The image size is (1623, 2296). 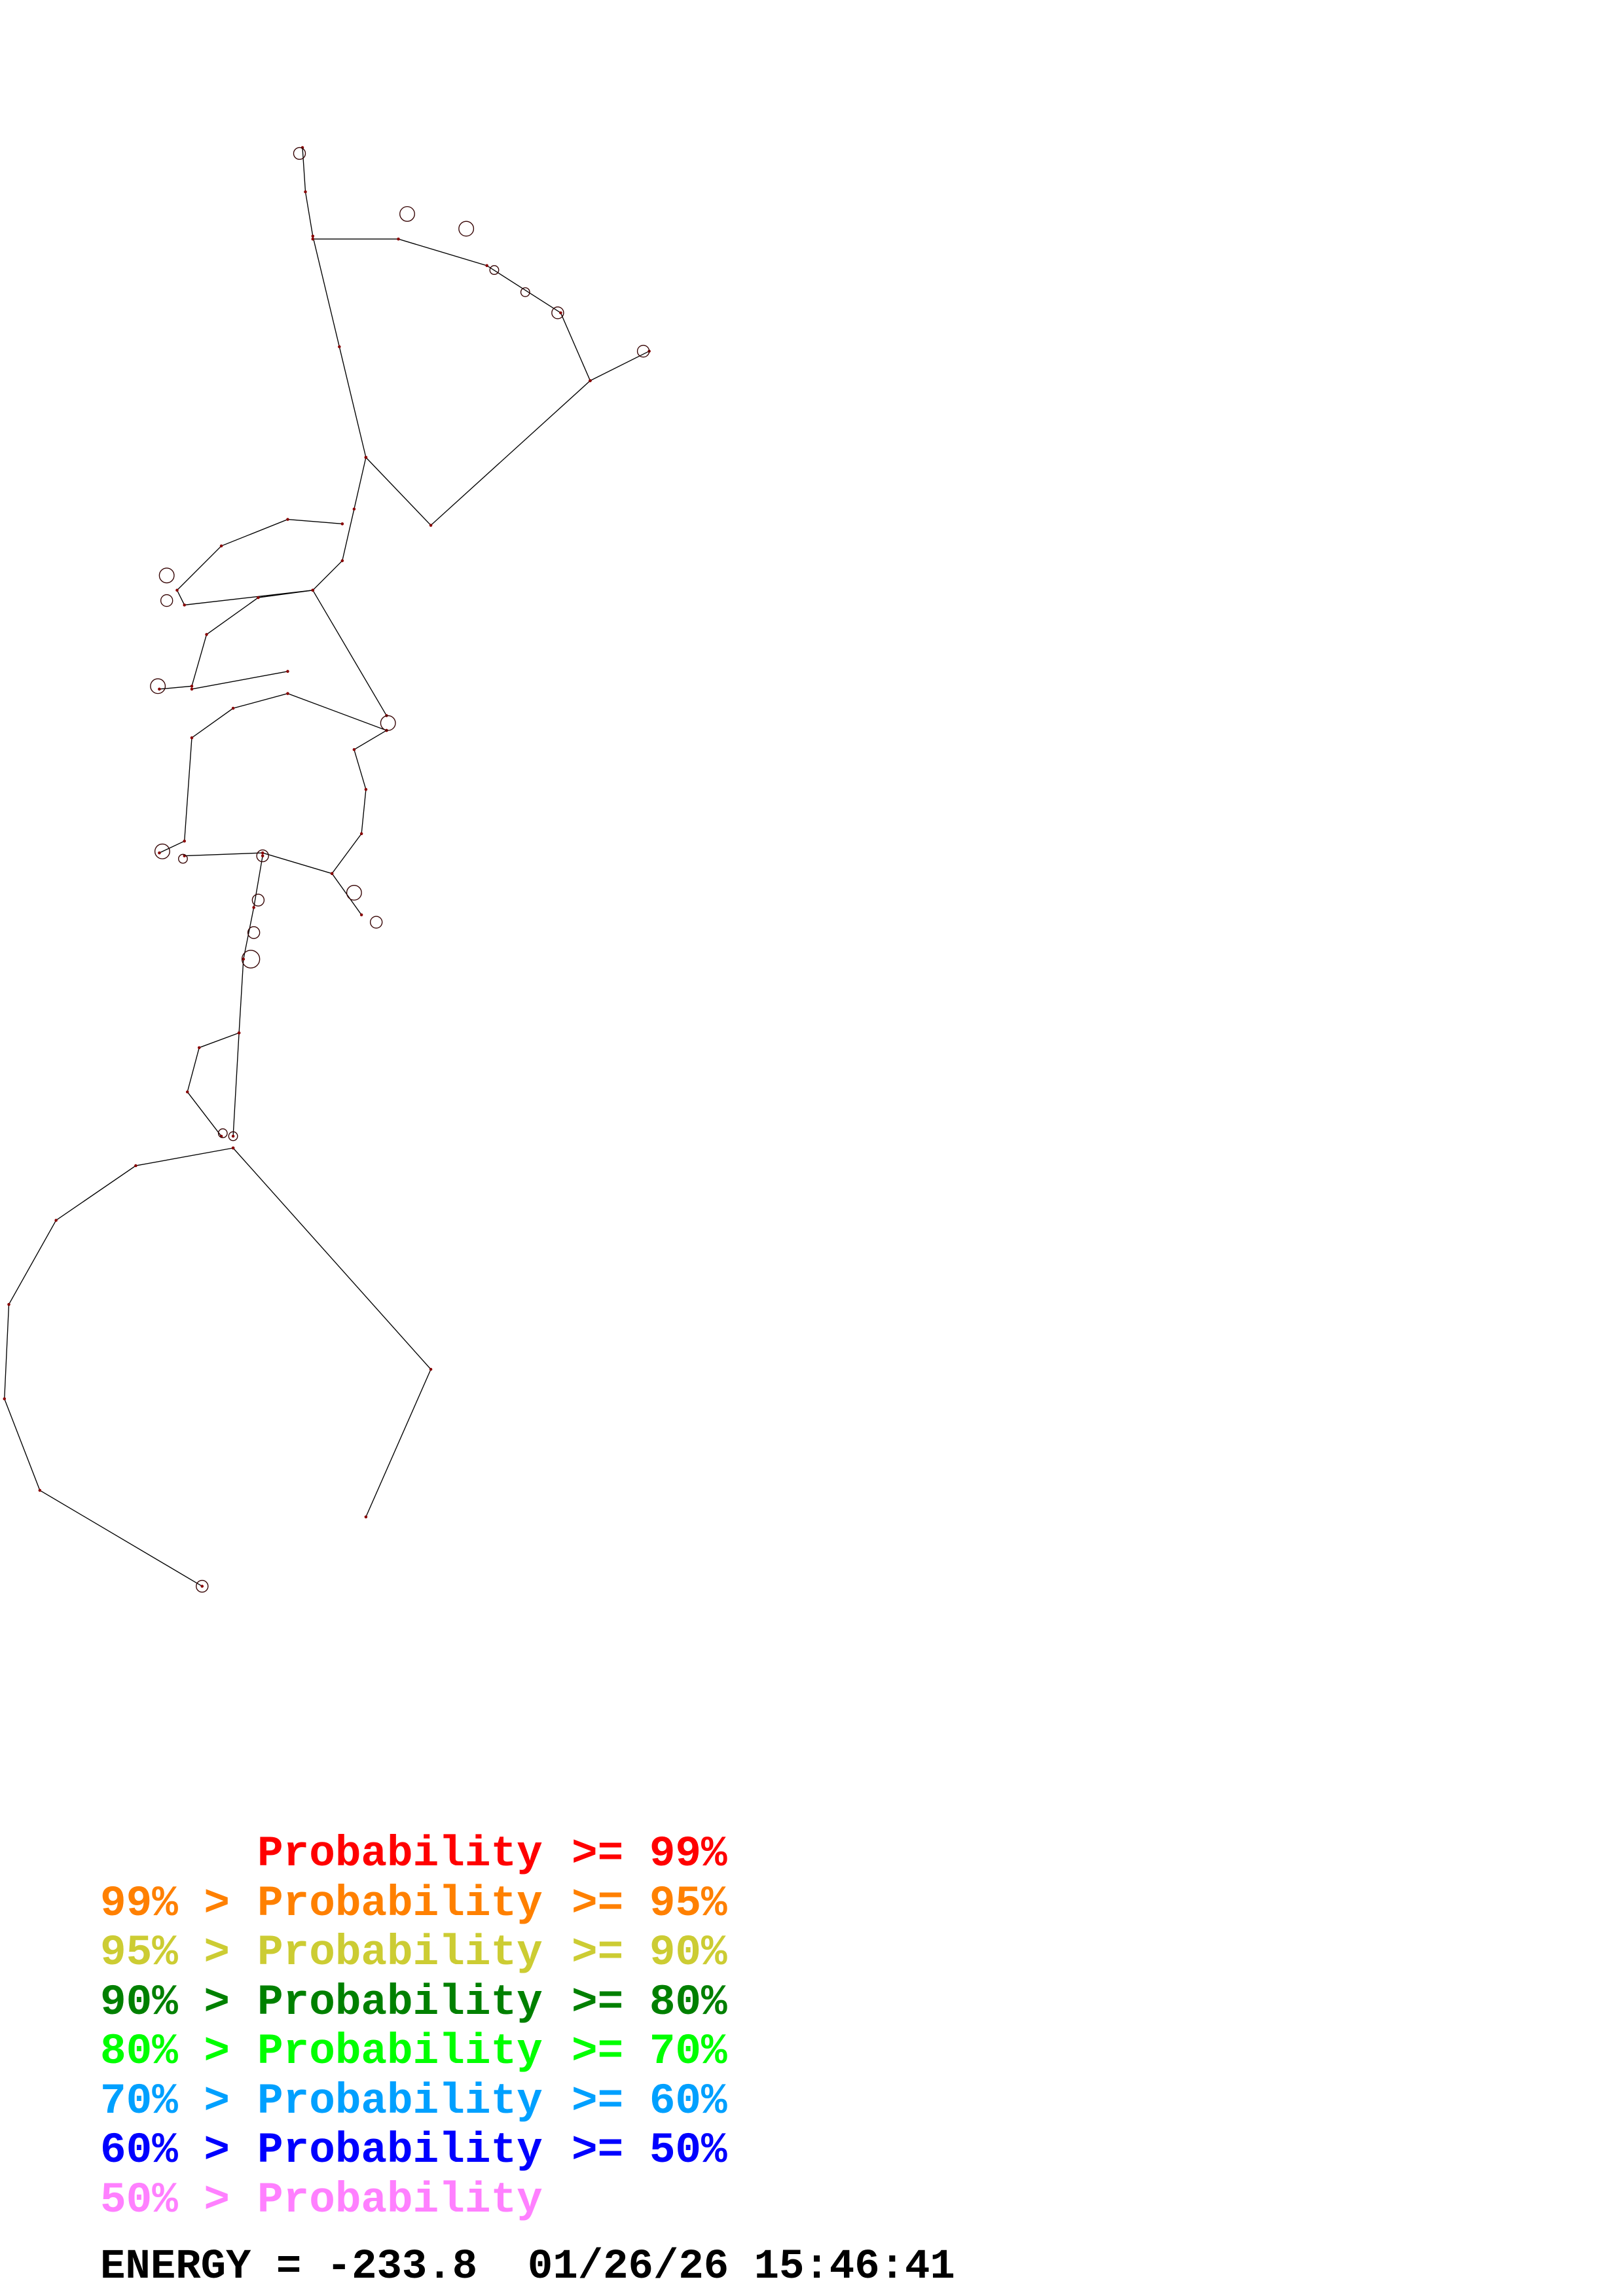 I want to click on legend-suffix: >= 90%, so click(x=649, y=1952).